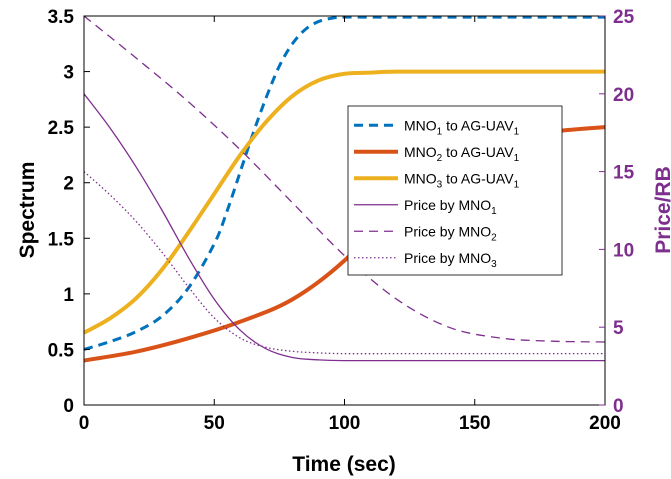 Image resolution: width=671 pixels, height=479 pixels. What do you see at coordinates (462, 180) in the screenshot?
I see `legend-label: MNO3 to AG-UAV1` at bounding box center [462, 180].